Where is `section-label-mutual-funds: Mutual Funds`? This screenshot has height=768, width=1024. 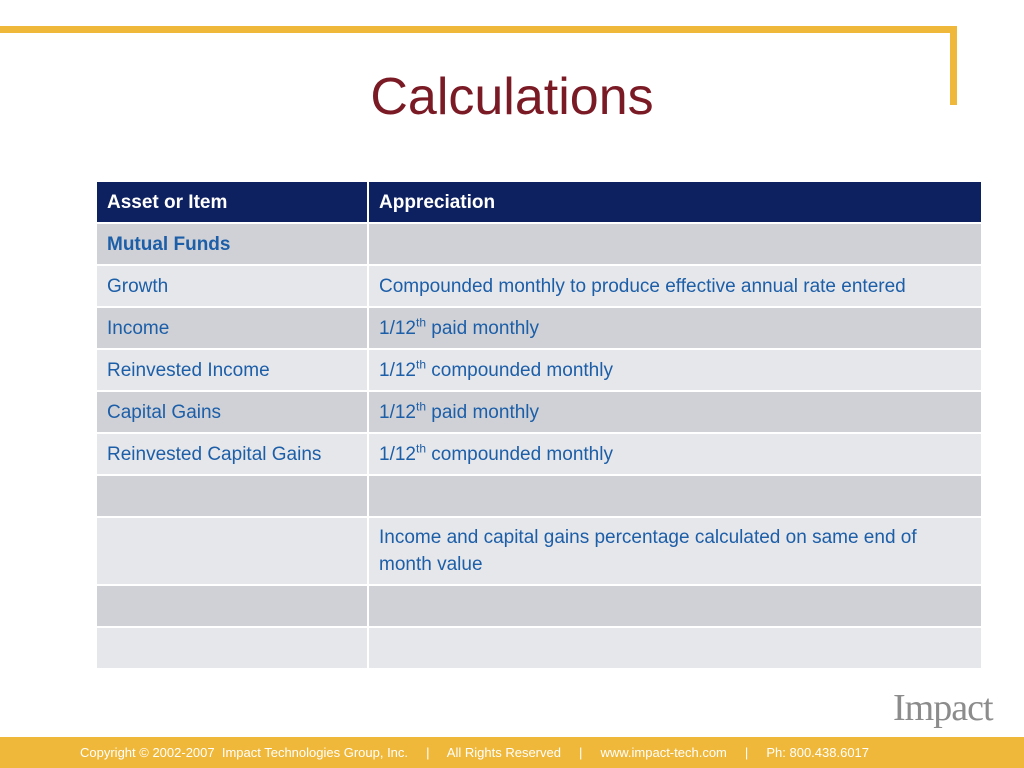 section-label-mutual-funds: Mutual Funds is located at coordinates (232, 244).